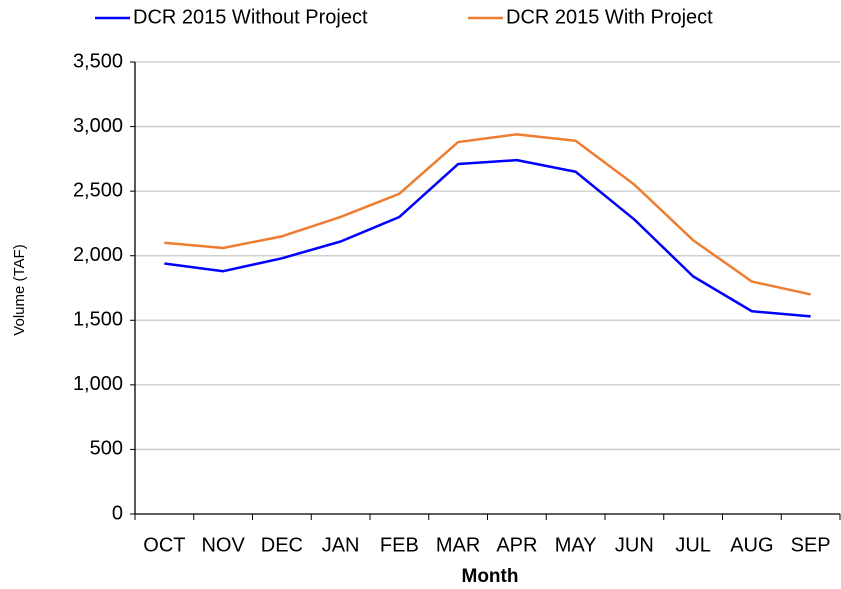 The width and height of the screenshot is (841, 589). I want to click on x-tick-label: DEC, so click(282, 545).